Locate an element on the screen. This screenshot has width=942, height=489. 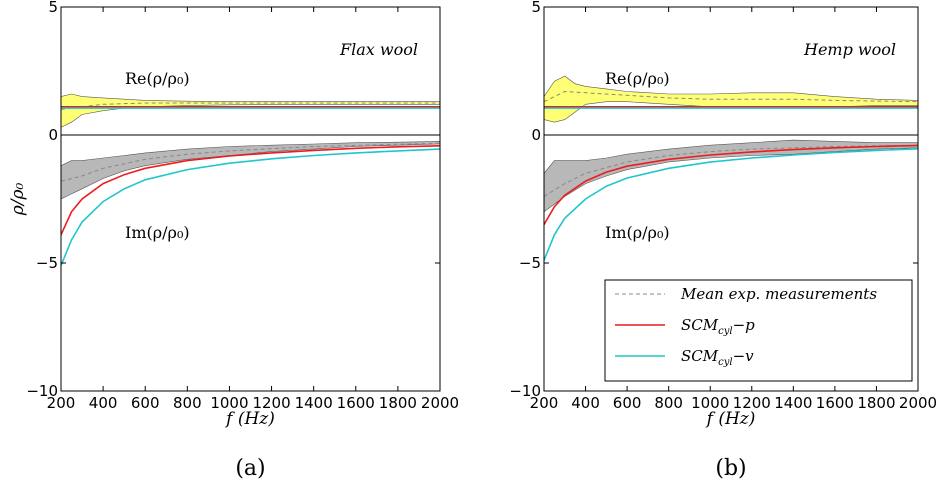
panel-label: (b) is located at coordinates (730, 468).